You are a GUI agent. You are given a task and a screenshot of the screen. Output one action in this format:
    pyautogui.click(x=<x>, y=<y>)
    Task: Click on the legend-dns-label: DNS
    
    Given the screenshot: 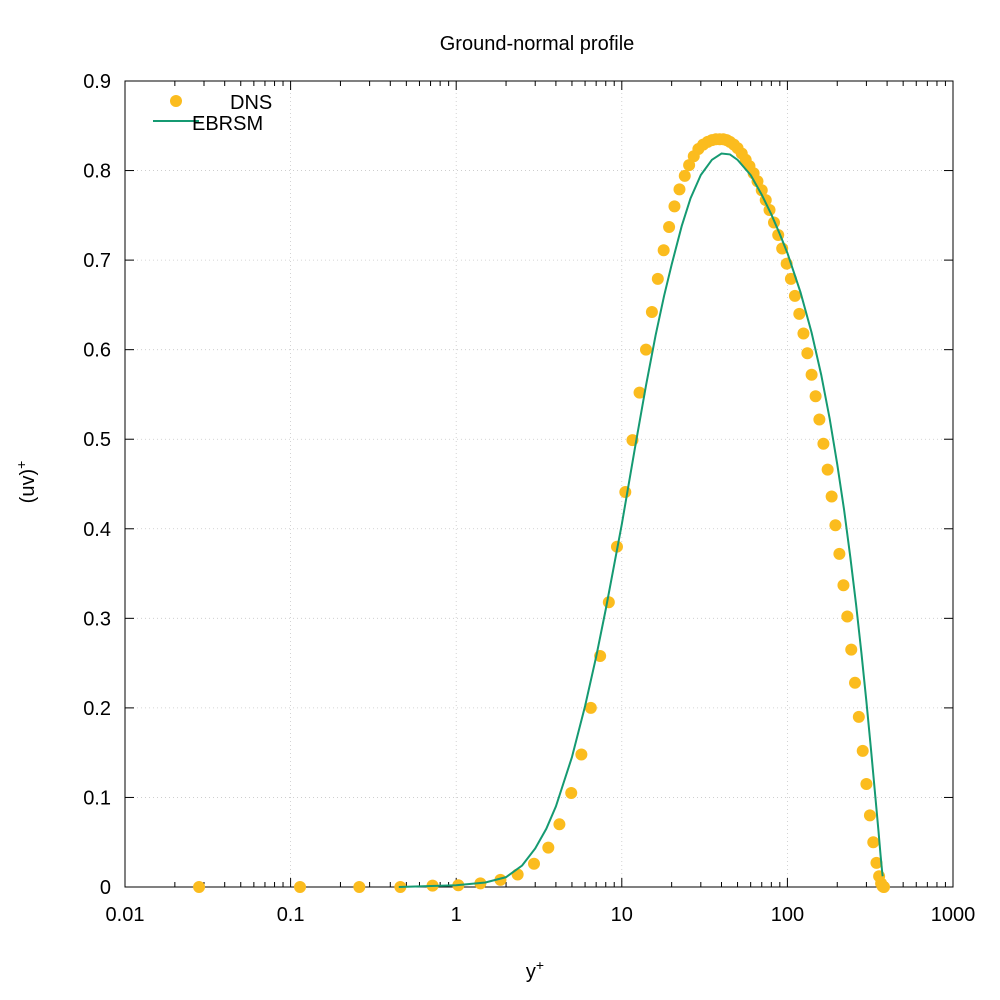 What is the action you would take?
    pyautogui.click(x=251, y=103)
    